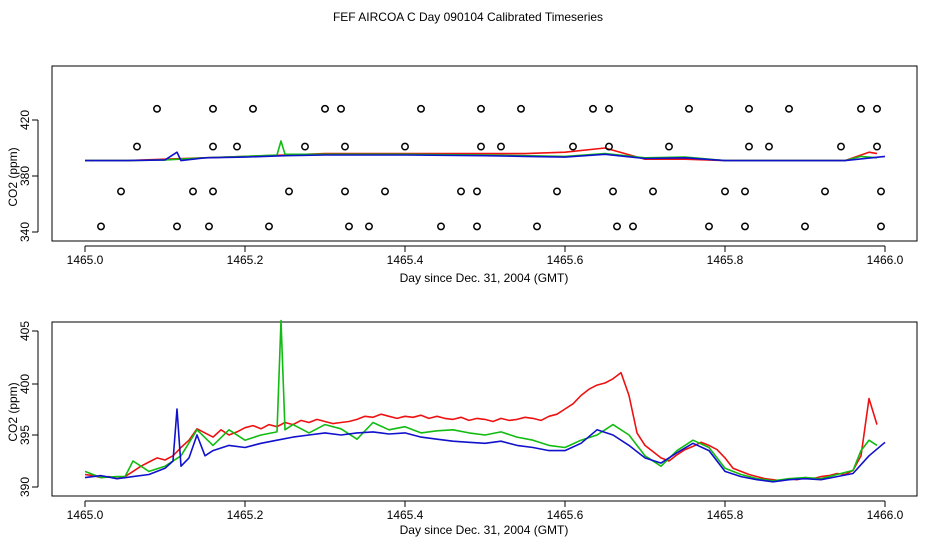 The height and width of the screenshot is (540, 936). Describe the element at coordinates (485, 256) in the screenshot. I see `top-x-ticks: 1465.0 1465.2 1465.4 1465.6 1465.8 1466.0` at that location.